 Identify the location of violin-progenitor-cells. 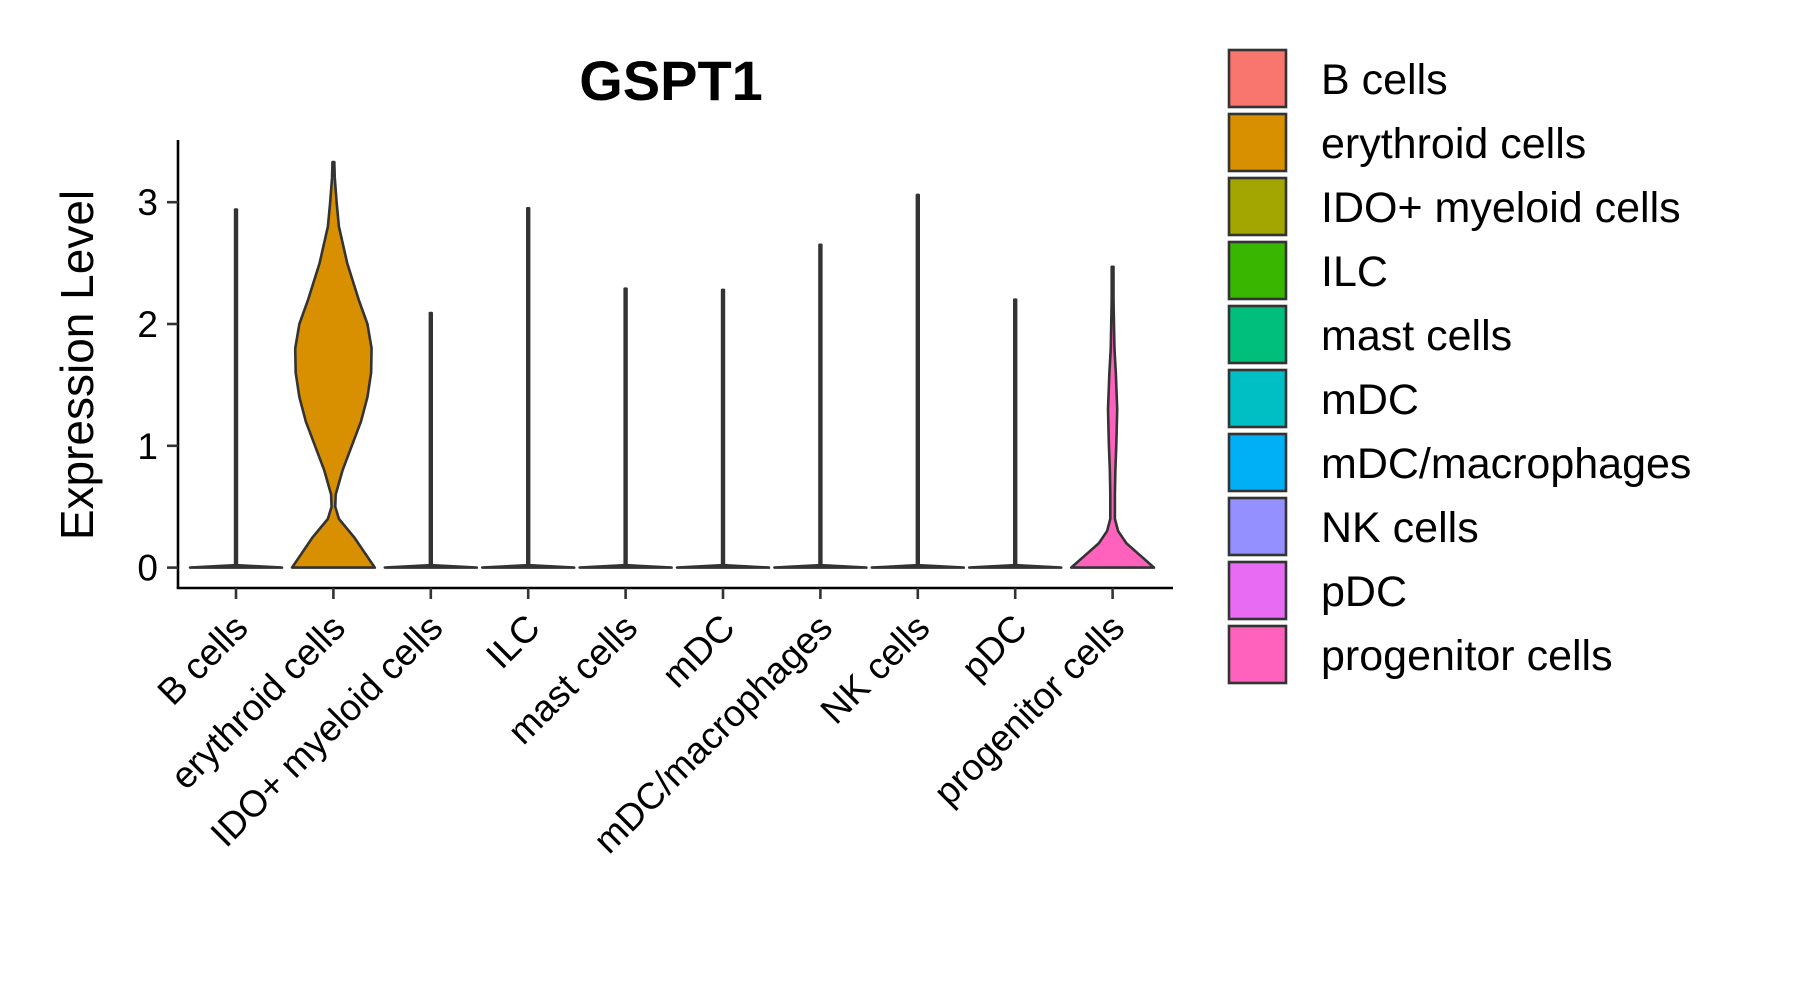
(1112, 417).